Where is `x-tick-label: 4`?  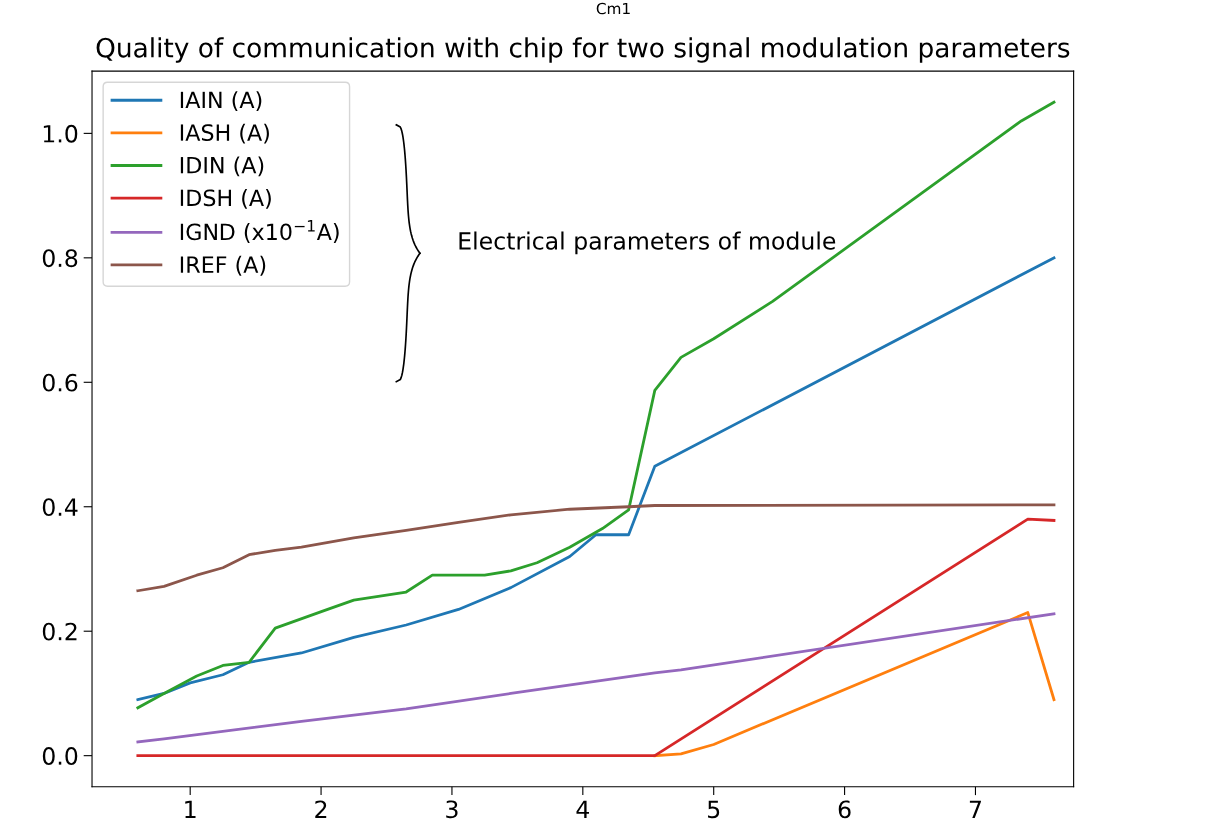 x-tick-label: 4 is located at coordinates (583, 809).